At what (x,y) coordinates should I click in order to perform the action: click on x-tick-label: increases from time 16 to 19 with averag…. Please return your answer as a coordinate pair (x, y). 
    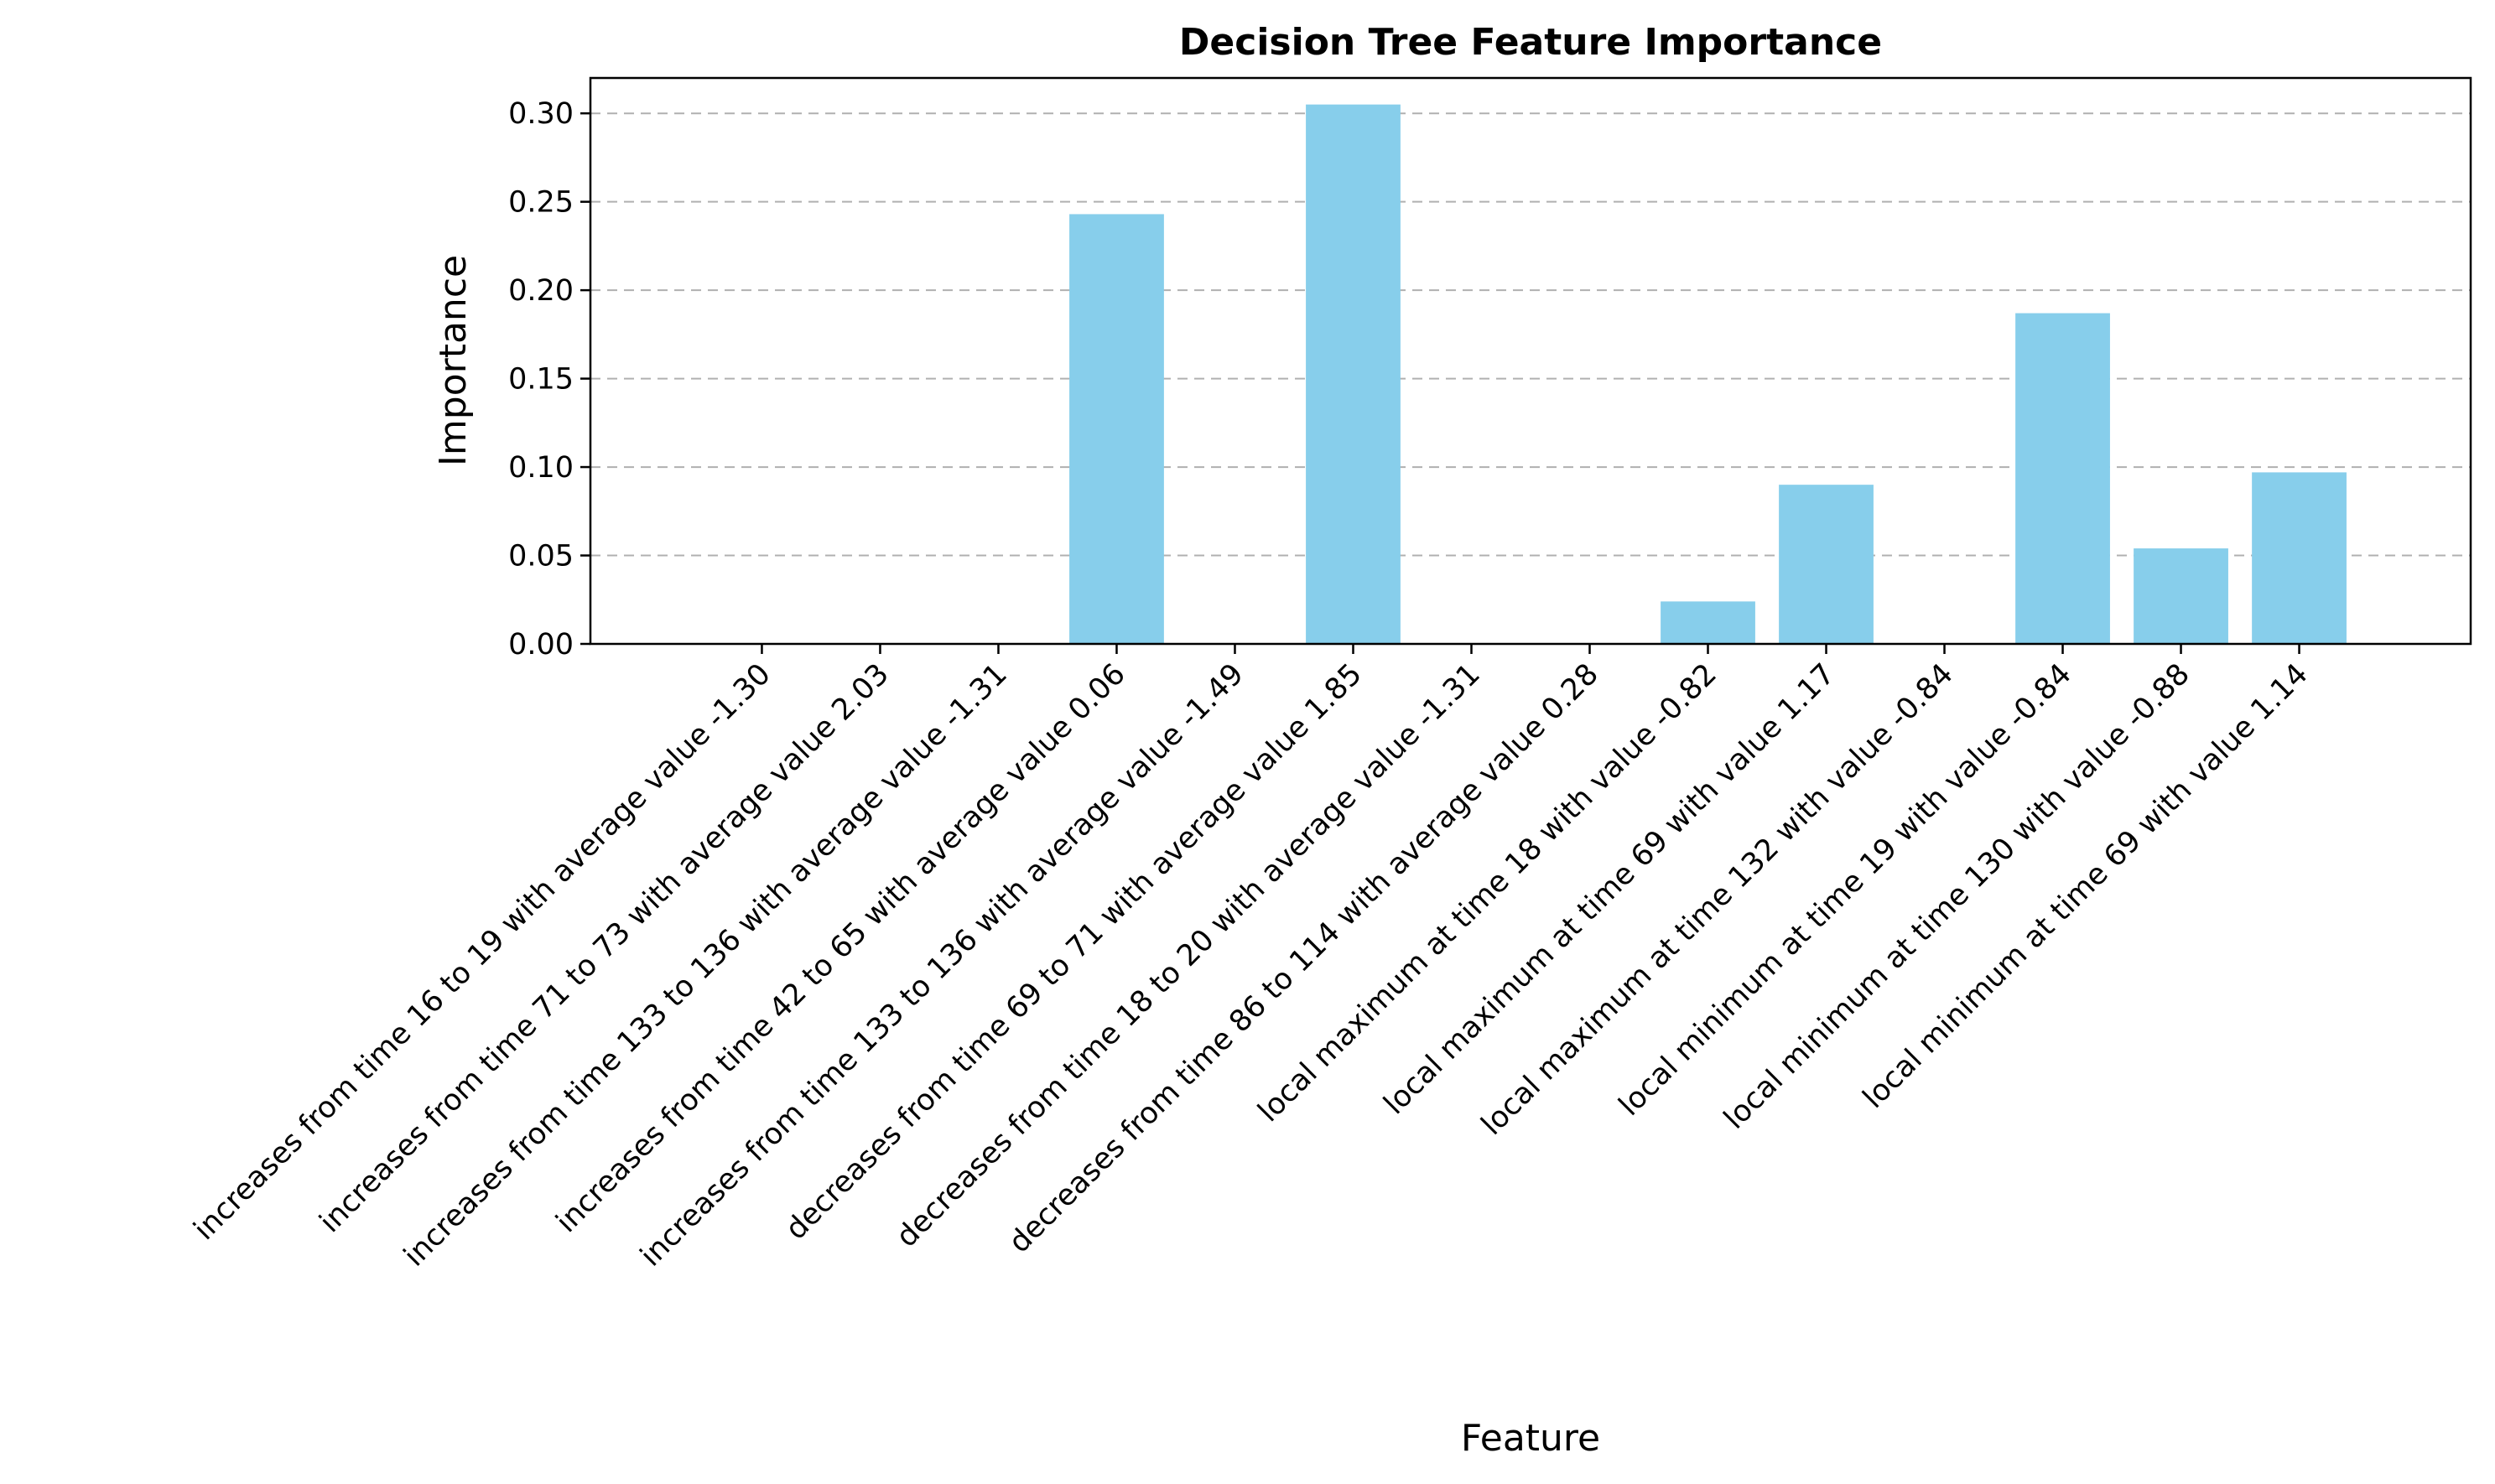
    Looking at the image, I should click on (483, 952).